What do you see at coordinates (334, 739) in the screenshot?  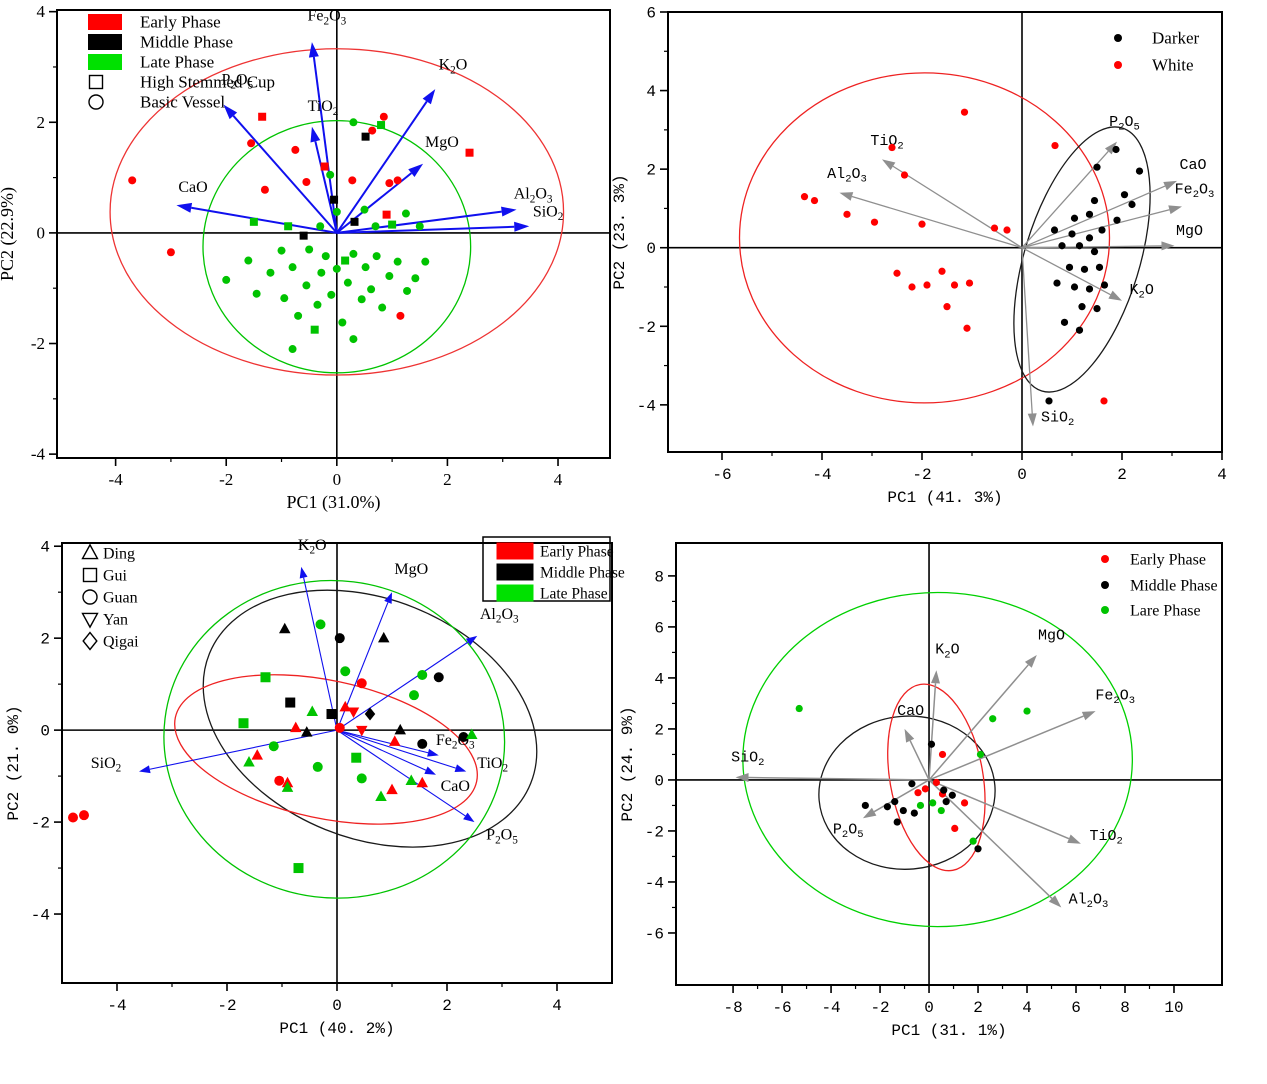 I see `confidence-ellipse` at bounding box center [334, 739].